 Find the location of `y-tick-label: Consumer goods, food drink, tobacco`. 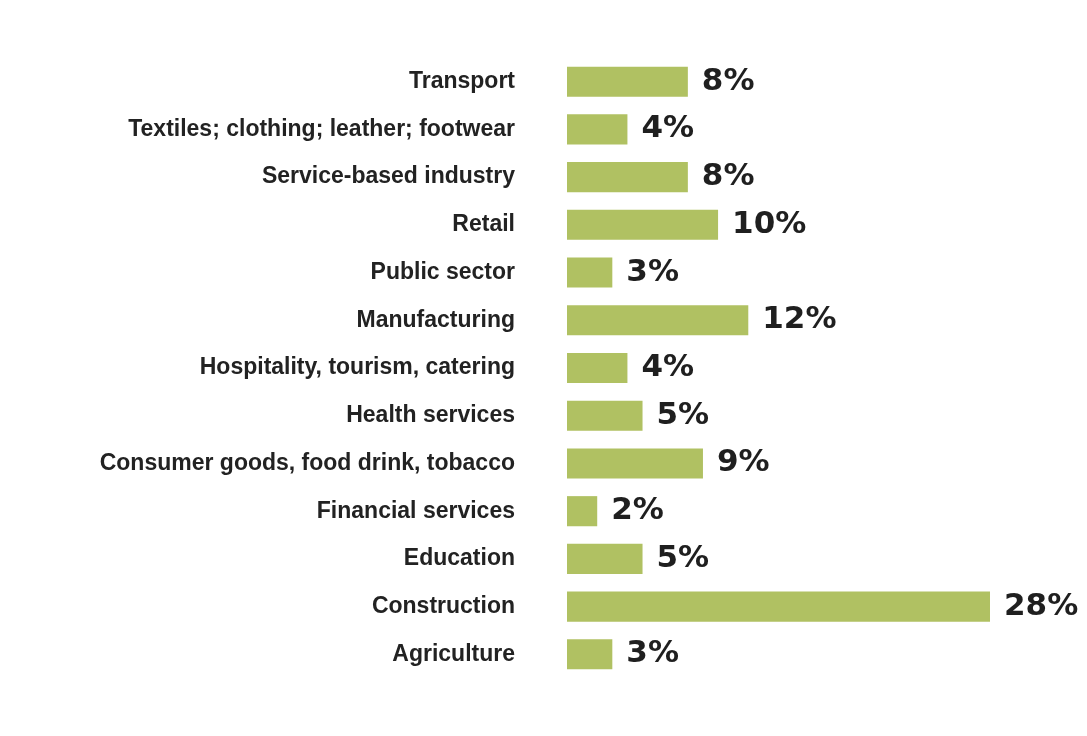

y-tick-label: Consumer goods, food drink, tobacco is located at coordinates (307, 461).